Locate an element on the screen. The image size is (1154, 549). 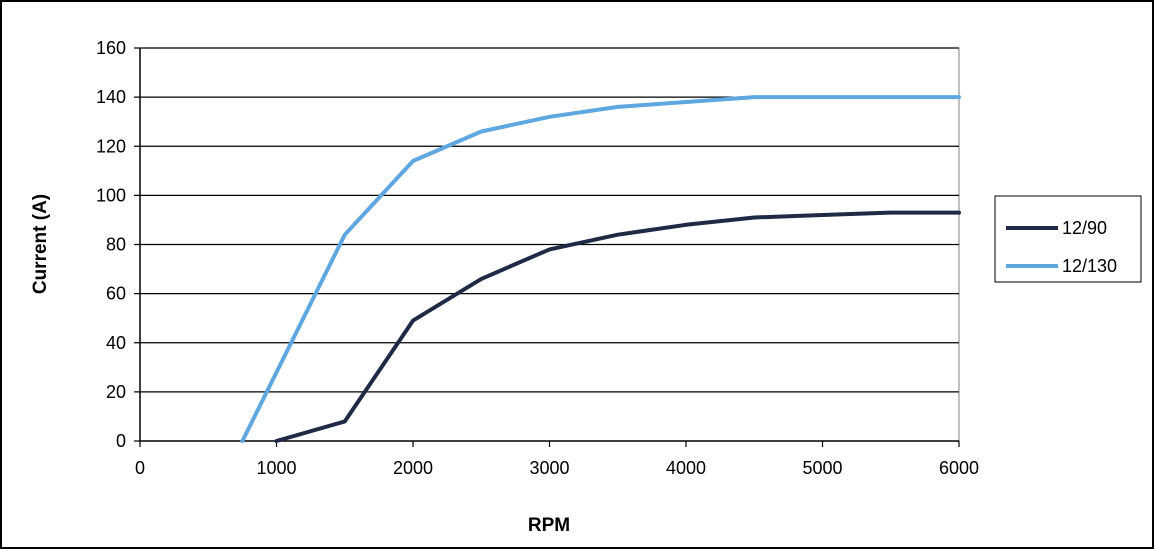
y-tick-label-0: 0 is located at coordinates (121, 441).